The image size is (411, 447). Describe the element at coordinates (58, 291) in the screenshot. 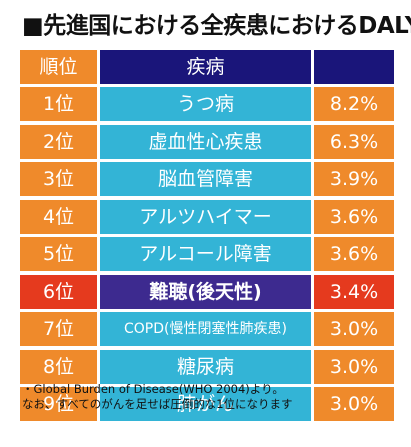

I see `rank-cell: 6位` at that location.